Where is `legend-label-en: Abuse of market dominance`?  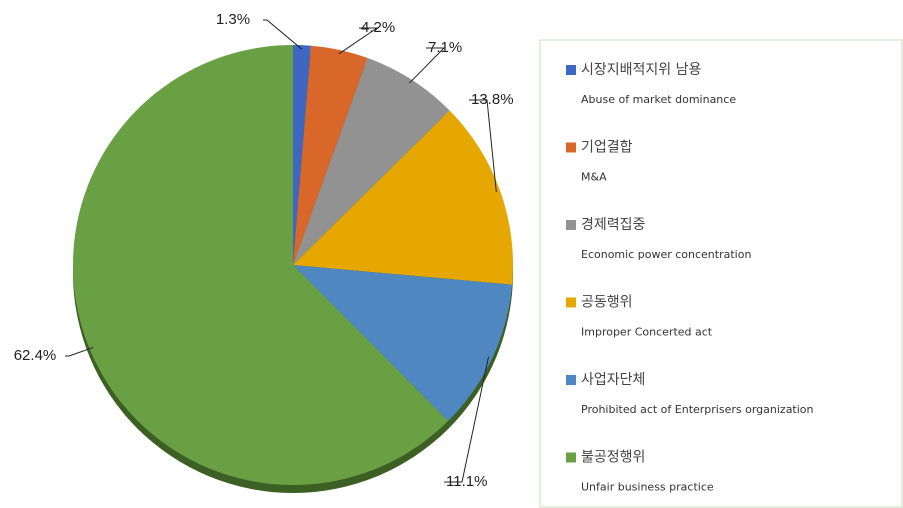
legend-label-en: Abuse of market dominance is located at coordinates (658, 99).